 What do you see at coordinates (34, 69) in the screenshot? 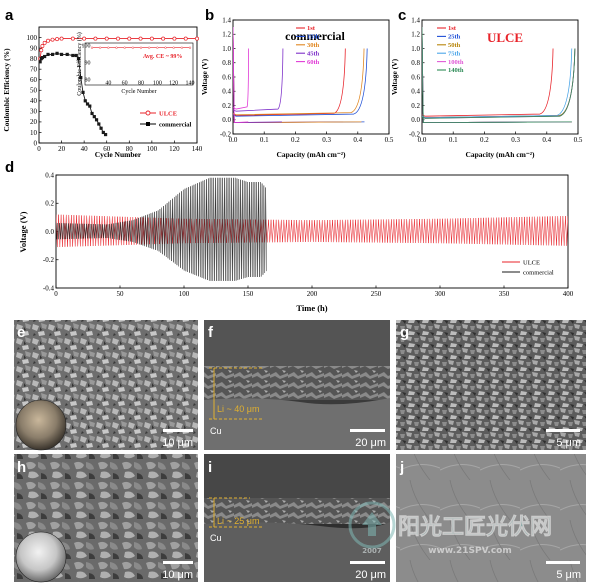
I see `panel-a-ytick-label: 70` at bounding box center [34, 69].